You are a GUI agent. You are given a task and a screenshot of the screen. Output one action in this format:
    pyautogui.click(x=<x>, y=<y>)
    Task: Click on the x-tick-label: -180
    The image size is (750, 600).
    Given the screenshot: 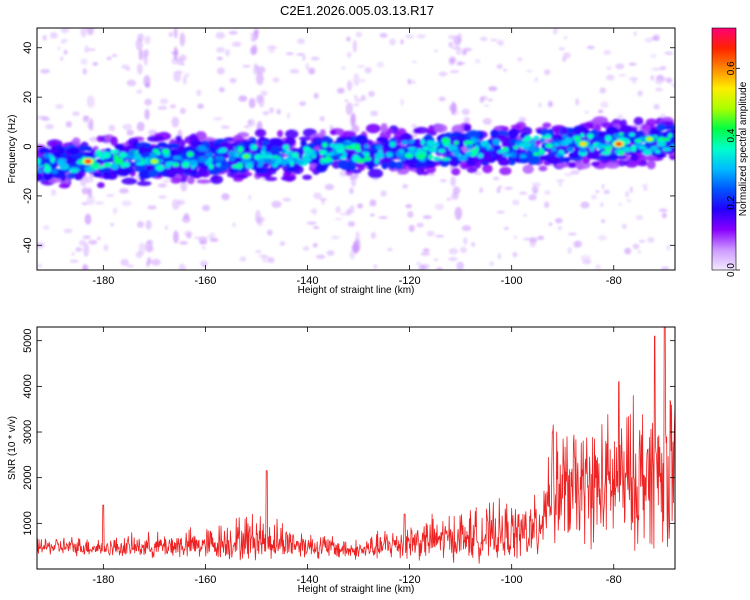 What is the action you would take?
    pyautogui.click(x=103, y=281)
    